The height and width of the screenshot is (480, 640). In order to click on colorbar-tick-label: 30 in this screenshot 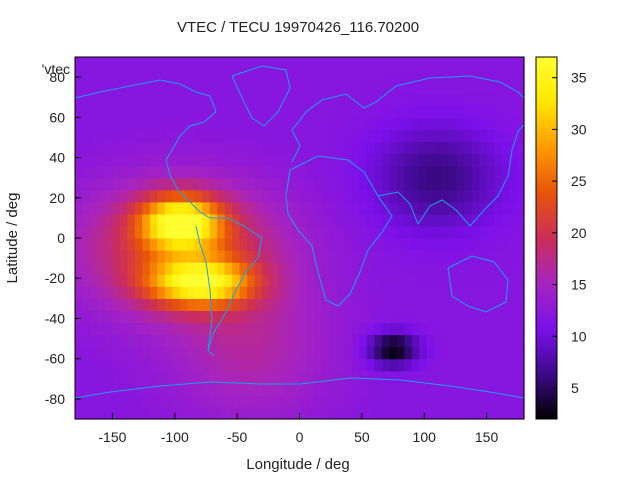, I will do `click(579, 129)`.